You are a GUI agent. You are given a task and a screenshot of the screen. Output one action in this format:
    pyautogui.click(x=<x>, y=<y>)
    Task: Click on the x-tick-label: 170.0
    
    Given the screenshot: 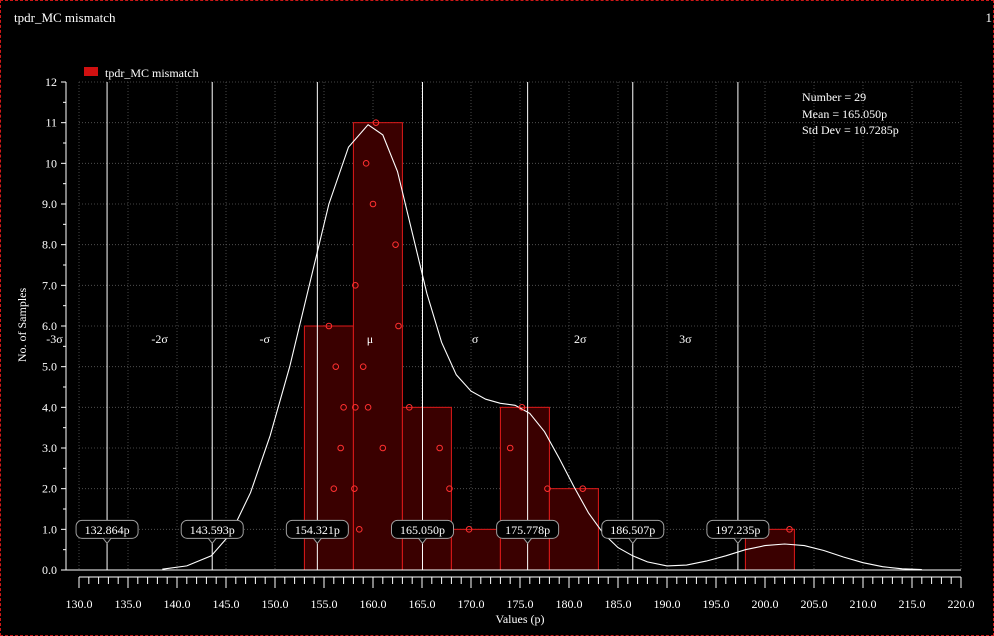 What is the action you would take?
    pyautogui.click(x=471, y=604)
    